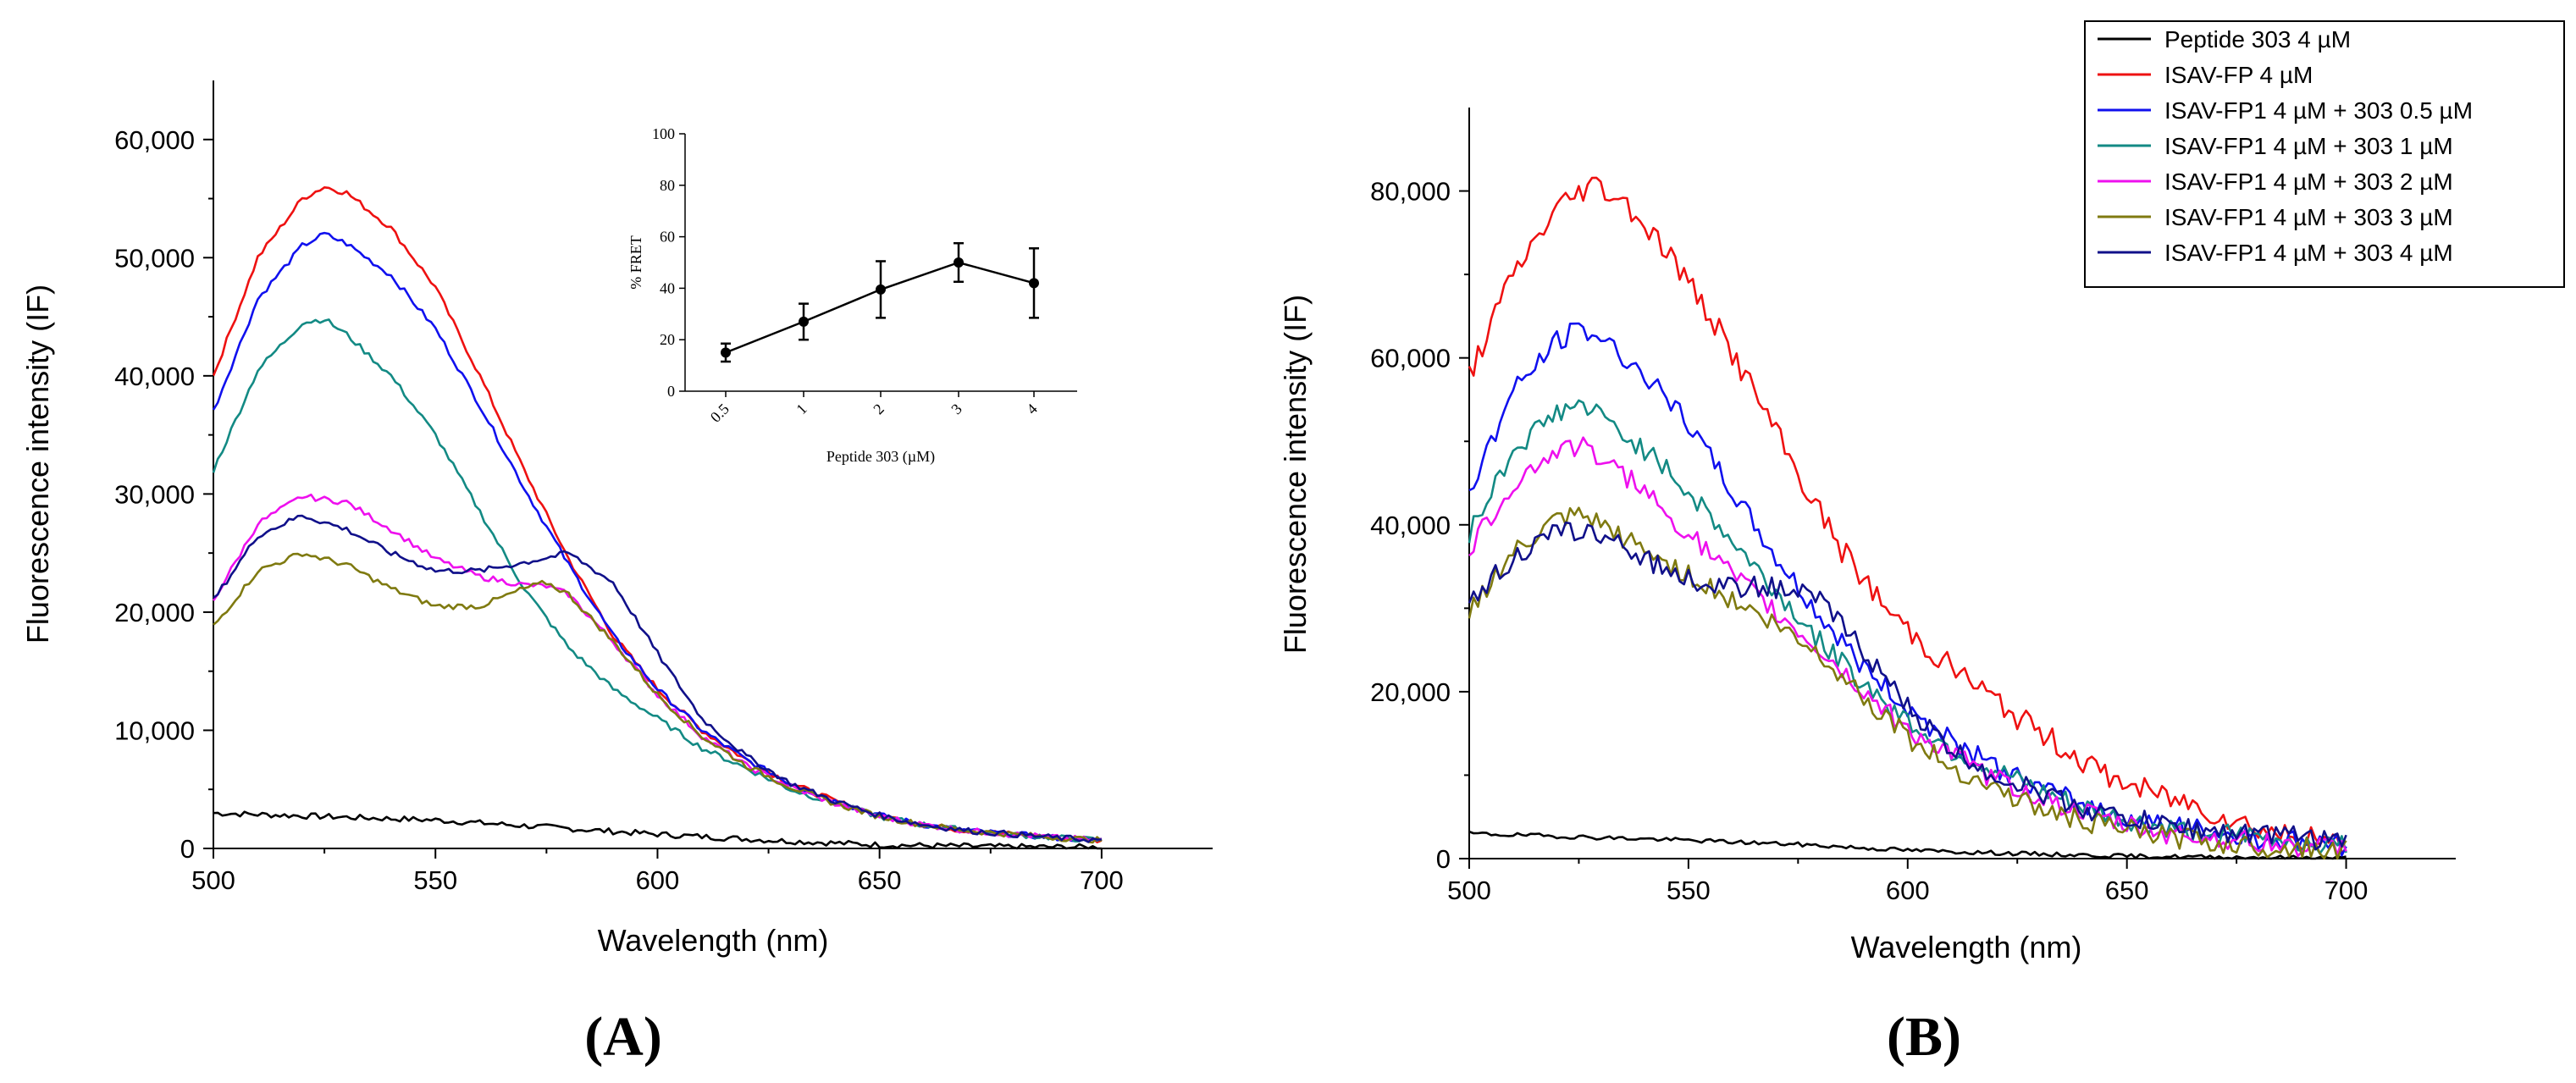 This screenshot has height=1083, width=2576. Describe the element at coordinates (154, 494) in the screenshot. I see `y-tick-label: 30,000` at that location.